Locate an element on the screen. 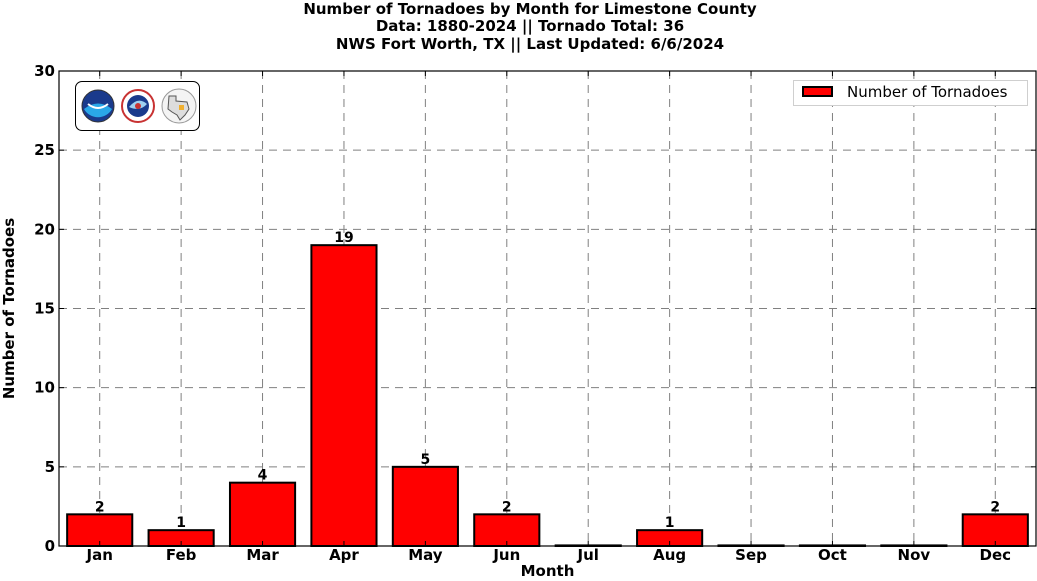  bar-jun is located at coordinates (507, 530).